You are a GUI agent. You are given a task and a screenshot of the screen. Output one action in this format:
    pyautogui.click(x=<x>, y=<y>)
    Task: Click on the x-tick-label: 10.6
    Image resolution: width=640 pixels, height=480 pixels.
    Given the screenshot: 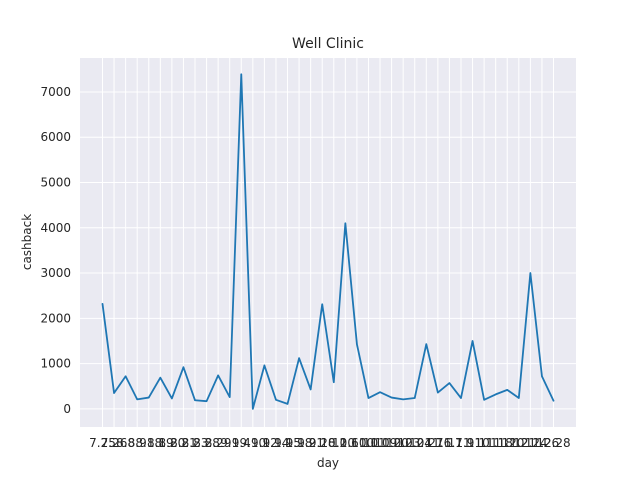 What is the action you would take?
    pyautogui.click(x=345, y=443)
    